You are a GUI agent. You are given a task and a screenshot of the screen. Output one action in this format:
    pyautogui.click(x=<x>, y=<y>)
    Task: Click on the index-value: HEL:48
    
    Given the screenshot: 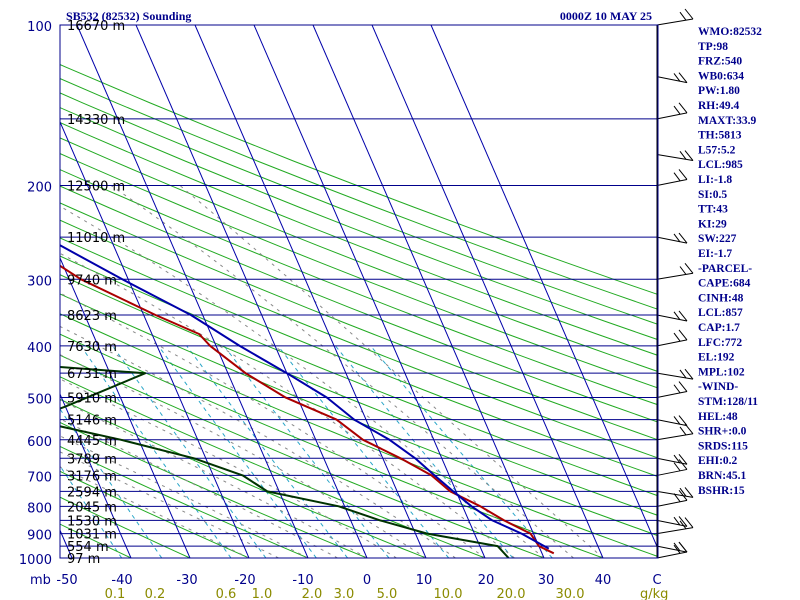 What is the action you would take?
    pyautogui.click(x=718, y=417)
    